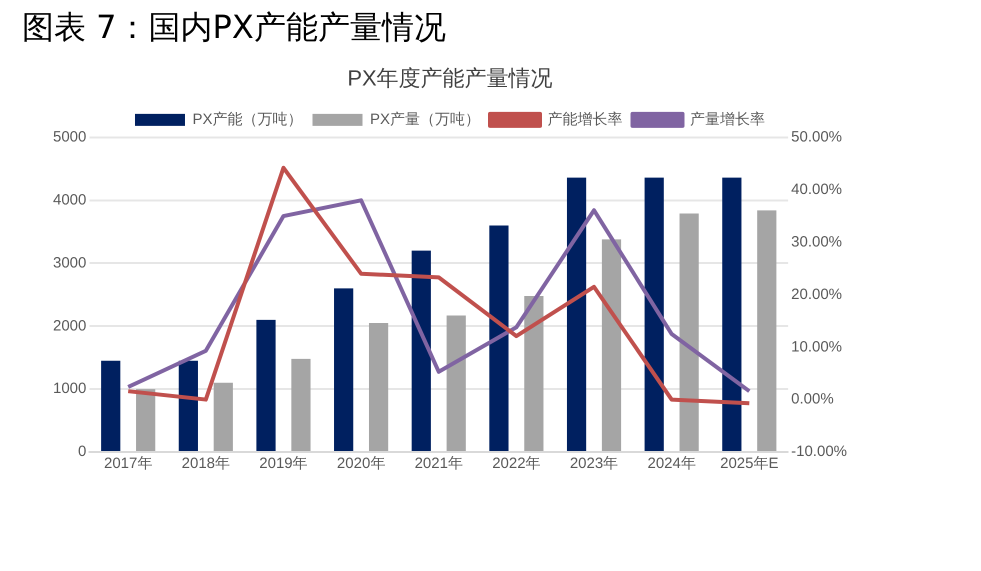 The width and height of the screenshot is (981, 571). I want to click on y-tick-label: 2000, so click(69, 325).